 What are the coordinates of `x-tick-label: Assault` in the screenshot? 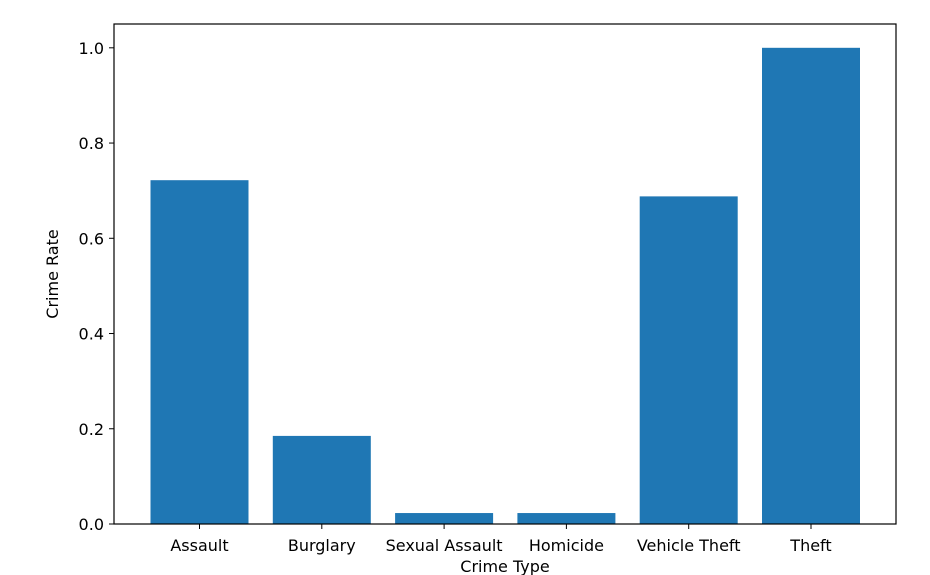 It's located at (199, 545).